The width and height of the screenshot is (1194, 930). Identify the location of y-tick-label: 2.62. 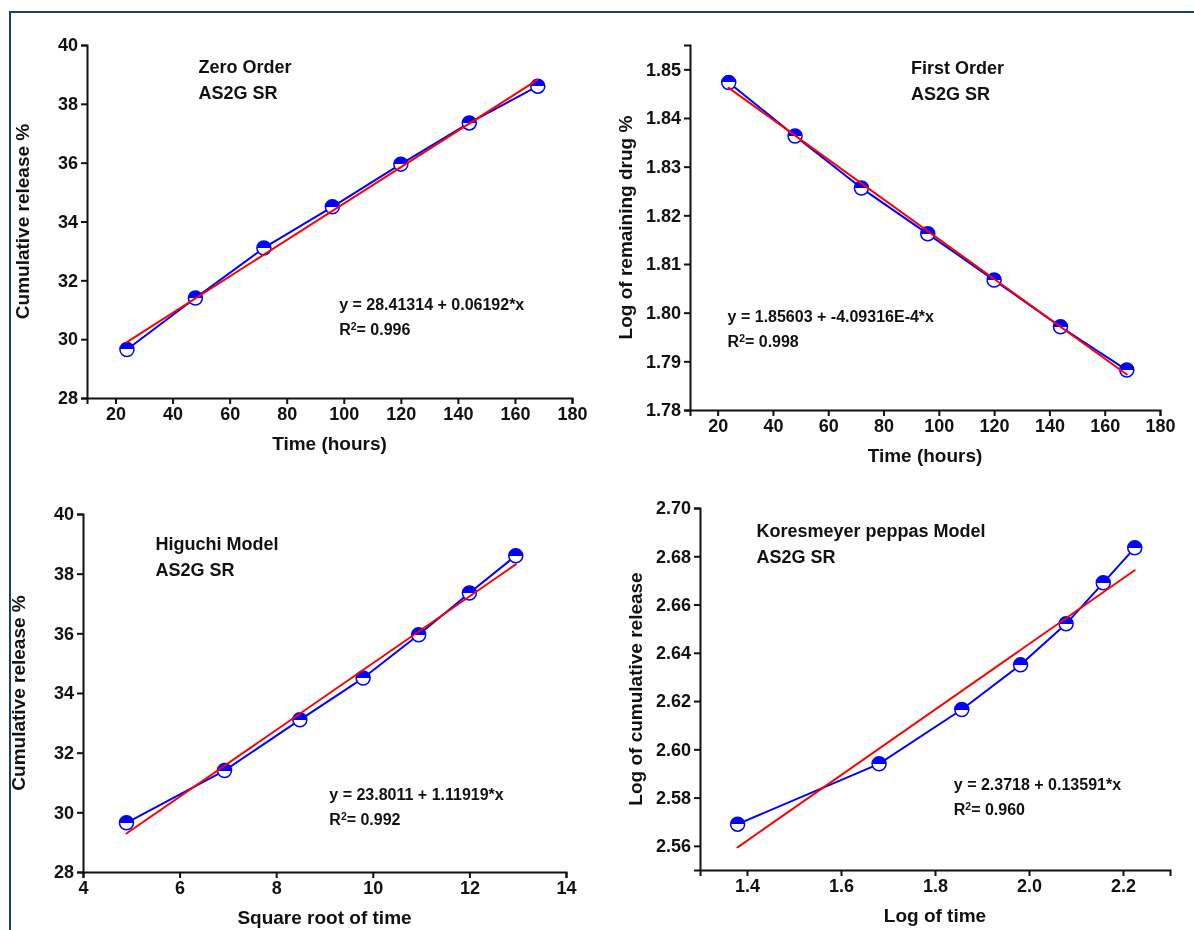
(673, 701).